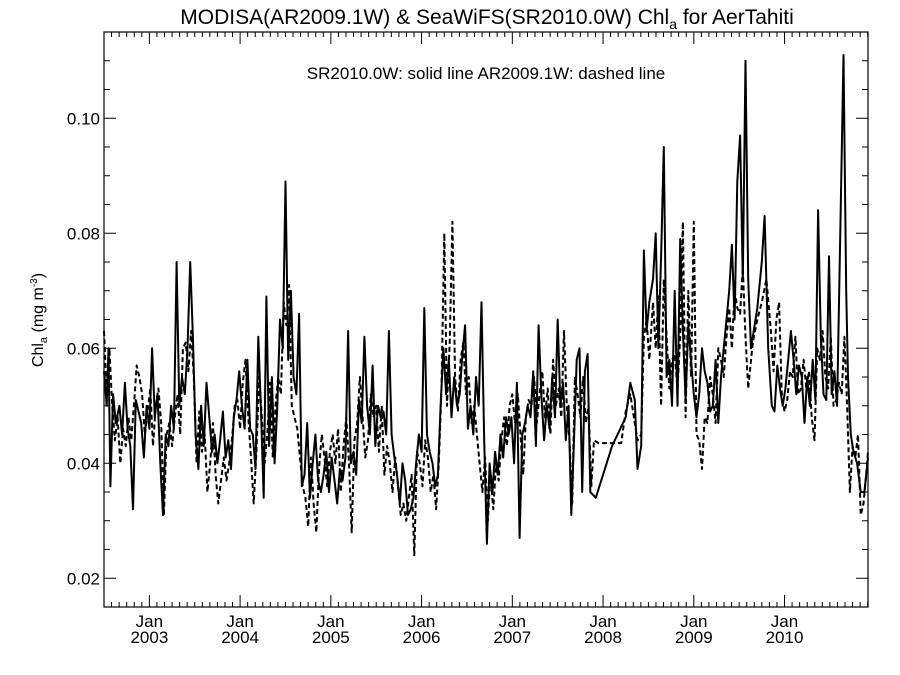  What do you see at coordinates (603, 637) in the screenshot?
I see `x-tick-year: 2008` at bounding box center [603, 637].